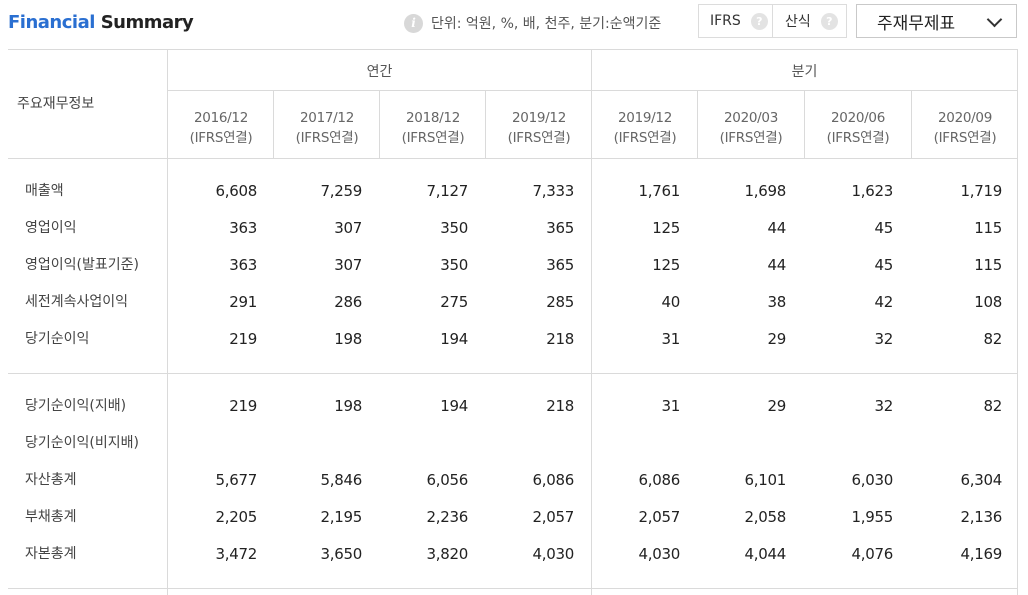 This screenshot has height=595, width=1028. I want to click on table-cell: 6,086, so click(553, 480).